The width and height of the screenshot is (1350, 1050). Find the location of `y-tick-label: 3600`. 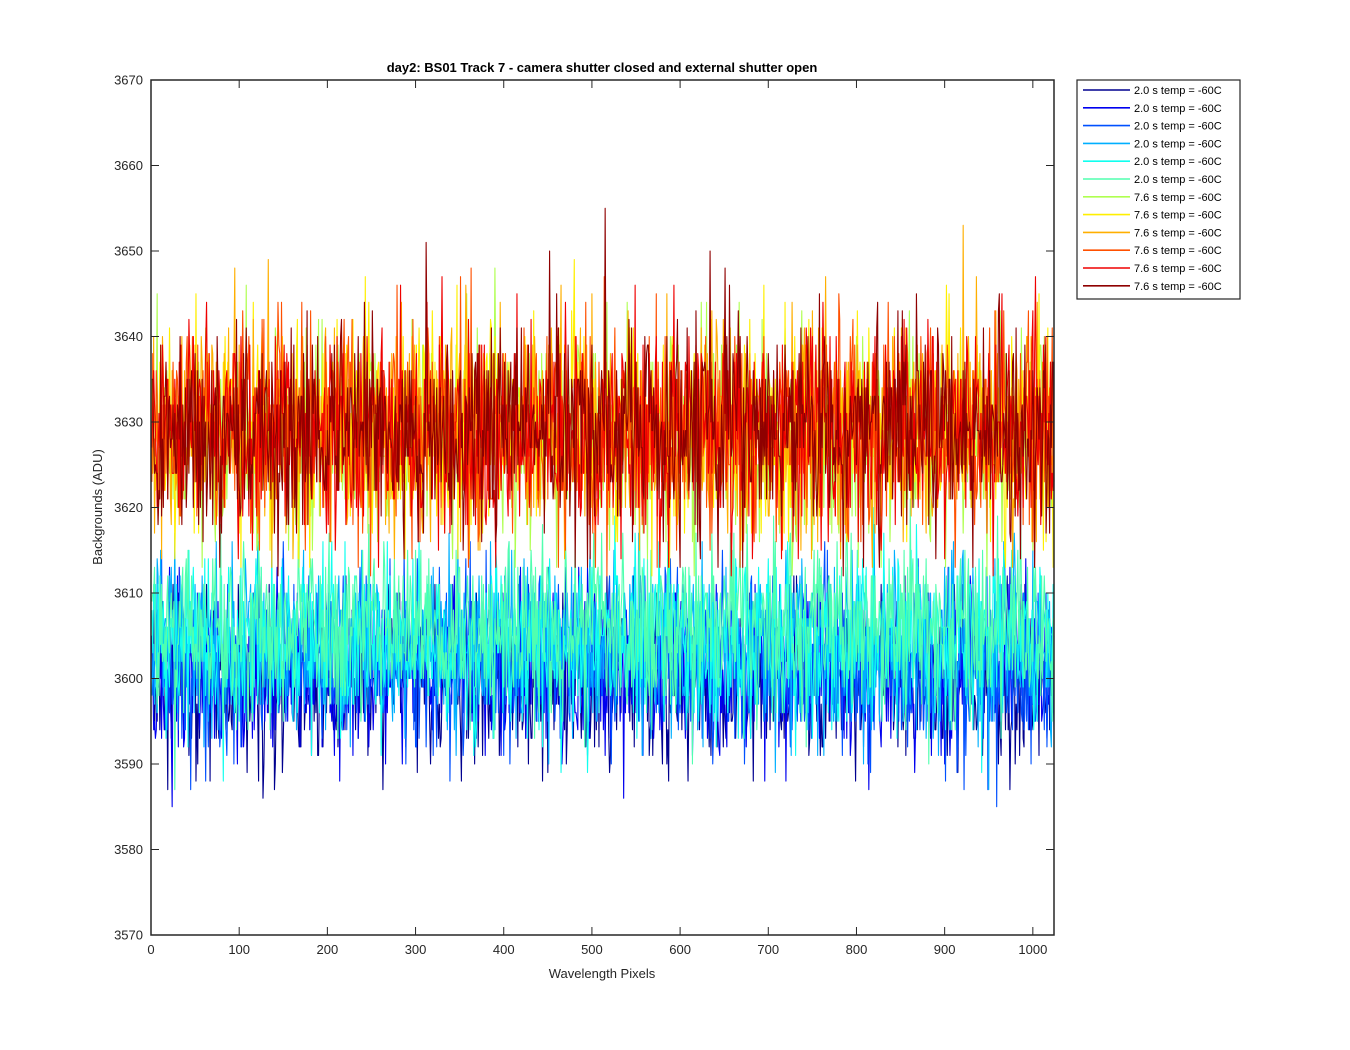

y-tick-label: 3600 is located at coordinates (128, 678).